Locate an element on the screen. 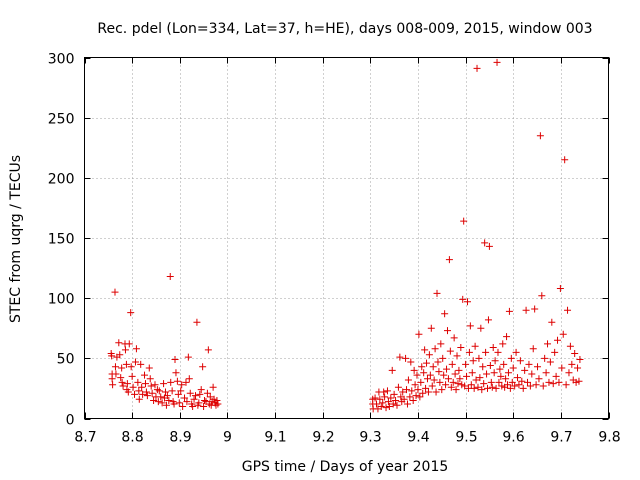 The height and width of the screenshot is (480, 640). y-tick-label: 50 is located at coordinates (66, 360).